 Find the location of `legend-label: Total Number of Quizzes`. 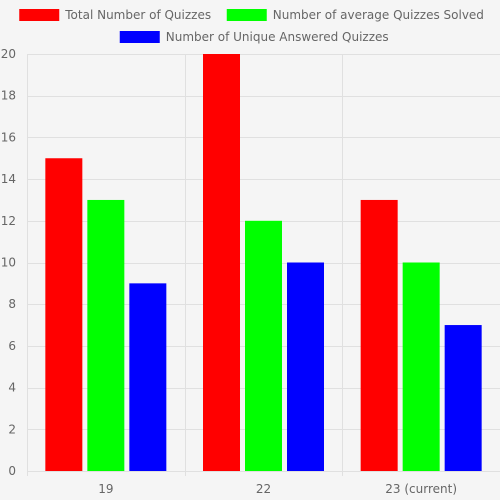

legend-label: Total Number of Quizzes is located at coordinates (137, 15).